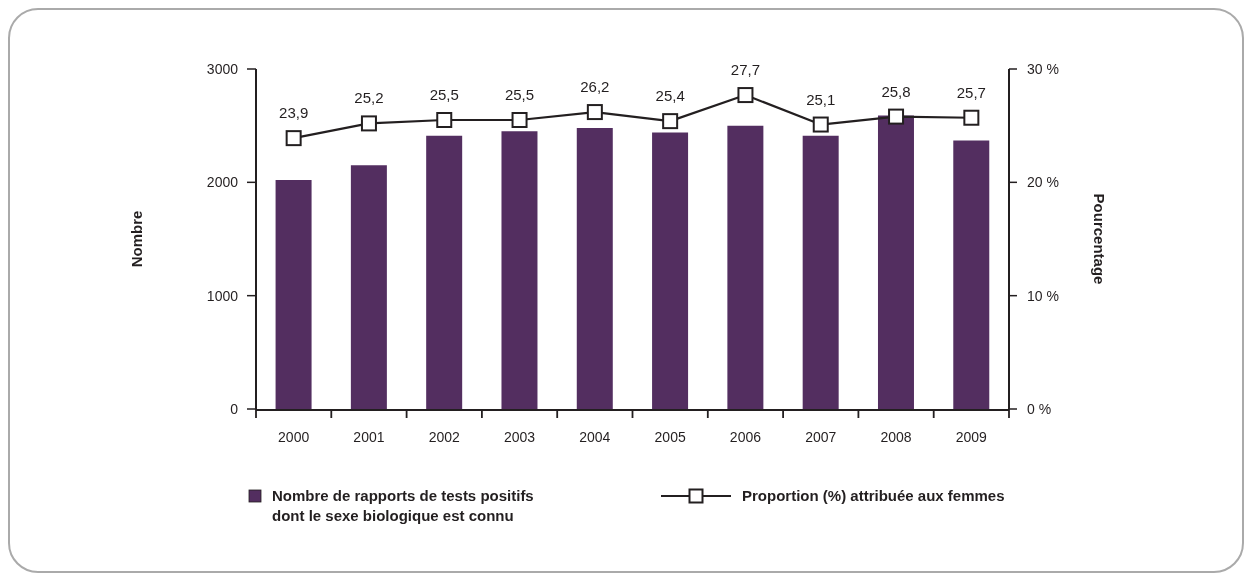 The height and width of the screenshot is (573, 1252). I want to click on data-label: 25,1, so click(821, 99).